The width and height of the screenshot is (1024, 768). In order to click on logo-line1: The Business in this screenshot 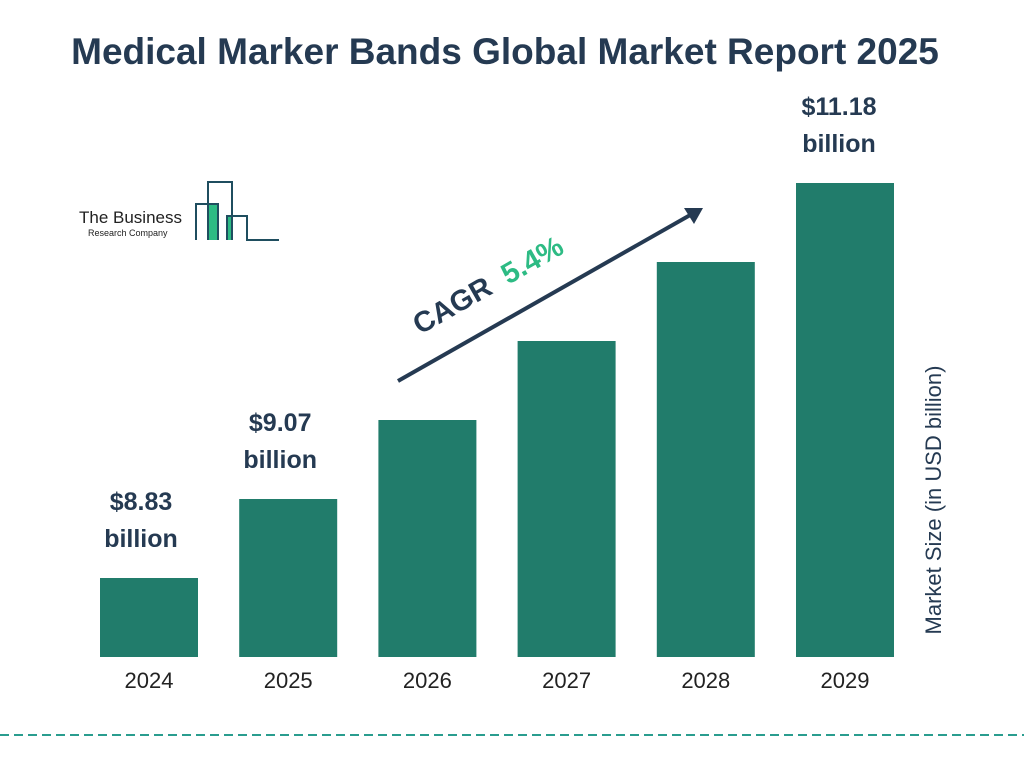, I will do `click(130, 217)`.